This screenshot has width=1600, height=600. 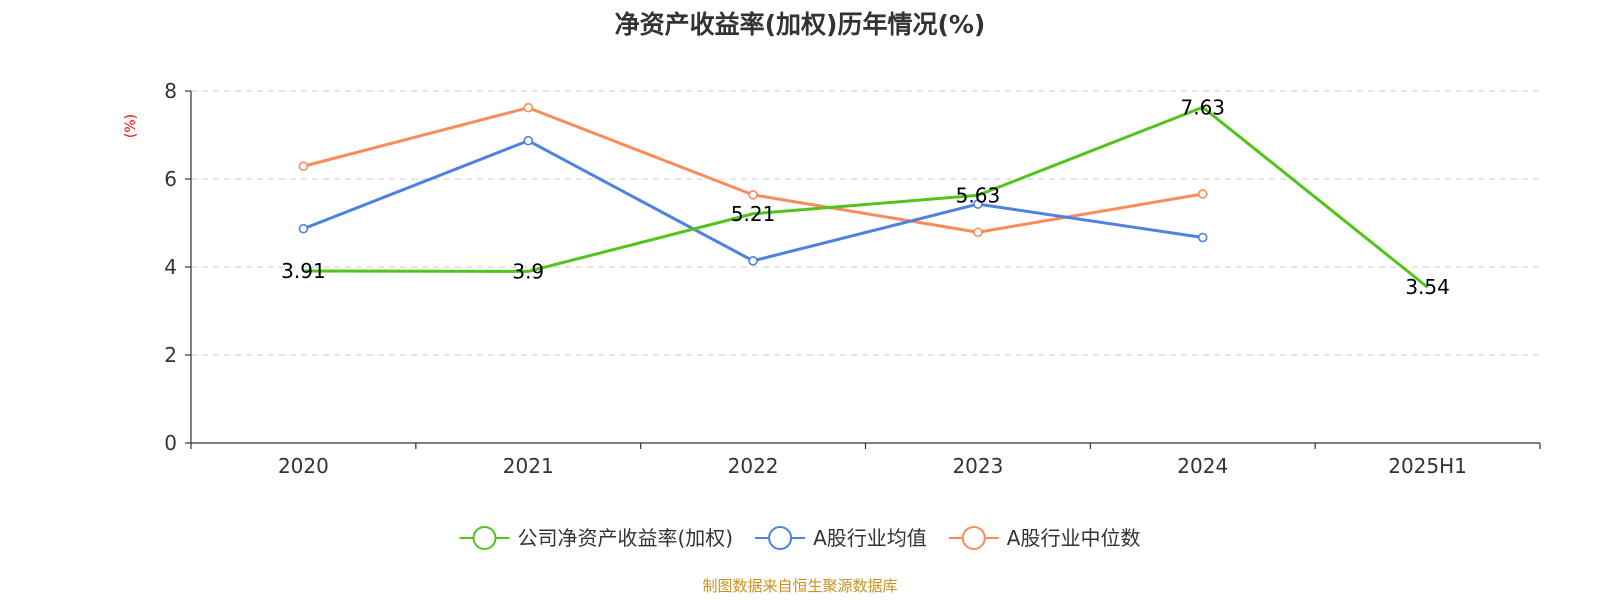 What do you see at coordinates (1074, 538) in the screenshot?
I see `legend-label: A股行业中位数` at bounding box center [1074, 538].